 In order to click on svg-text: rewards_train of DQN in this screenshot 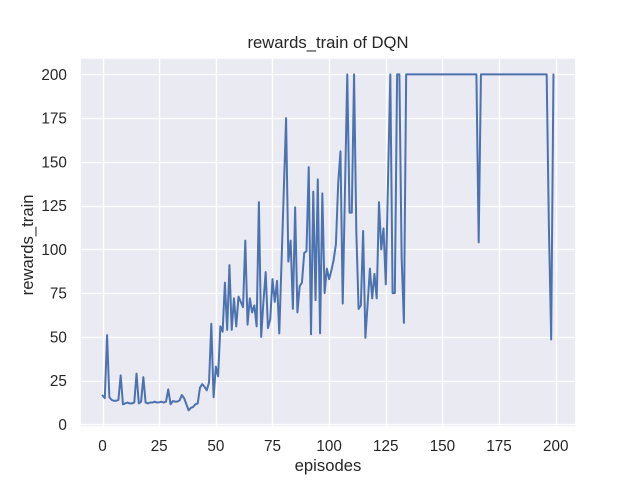, I will do `click(327, 42)`.